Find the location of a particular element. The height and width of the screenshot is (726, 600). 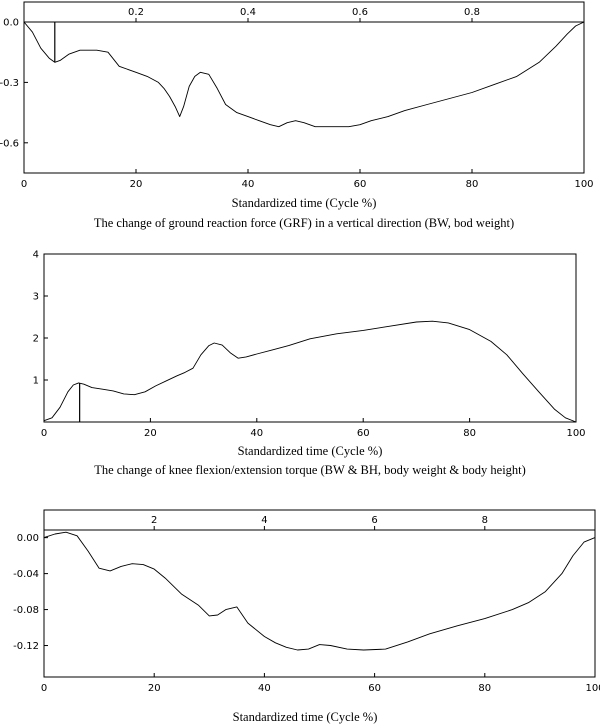

y-tick-label: -0.12 is located at coordinates (26, 646).